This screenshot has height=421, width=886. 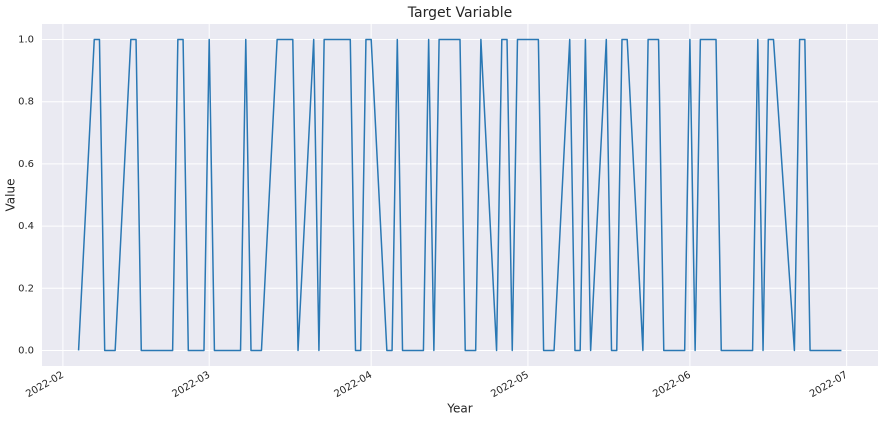 I want to click on x-tick-label: 2022-03, so click(x=192, y=385).